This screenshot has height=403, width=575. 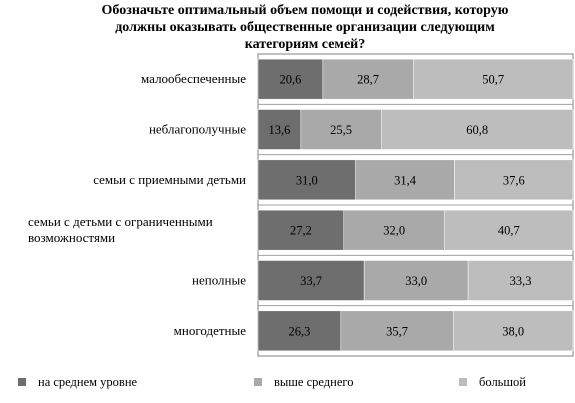 What do you see at coordinates (210, 330) in the screenshot?
I see `category-label: многодетные` at bounding box center [210, 330].